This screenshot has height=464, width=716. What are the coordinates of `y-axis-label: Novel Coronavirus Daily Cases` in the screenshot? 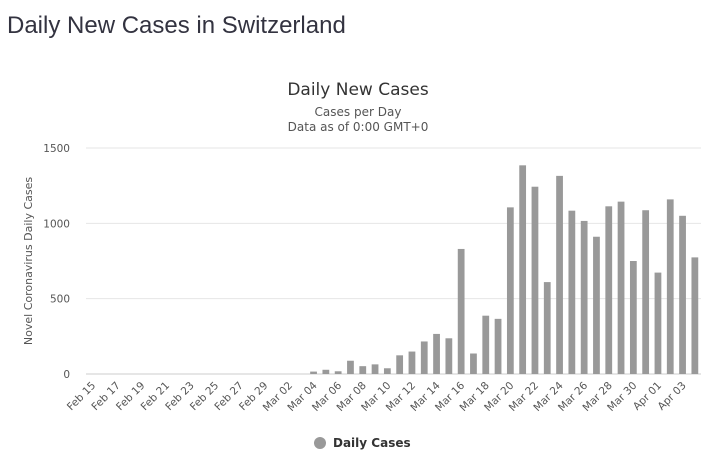 It's located at (28, 261).